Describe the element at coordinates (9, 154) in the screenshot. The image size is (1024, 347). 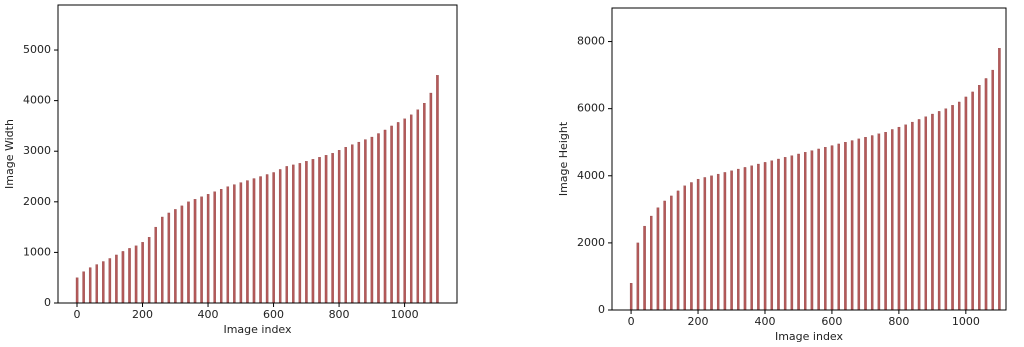
I see `y-axis-label: Image Width` at that location.